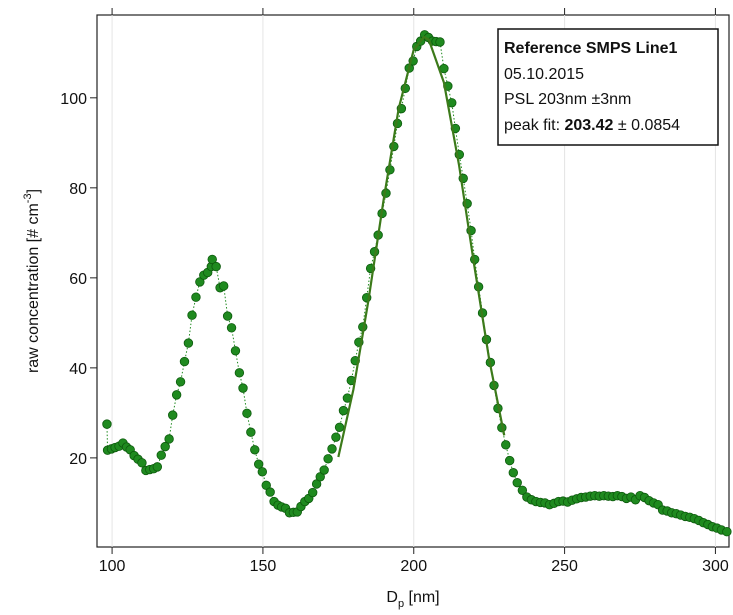  I want to click on y-tick-label: 80, so click(78, 189).